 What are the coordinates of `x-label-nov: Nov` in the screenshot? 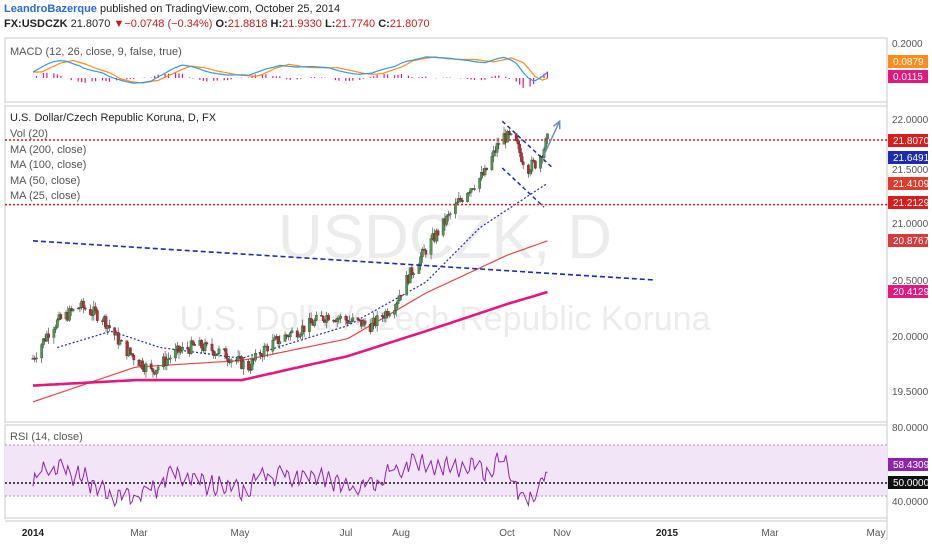 It's located at (562, 533).